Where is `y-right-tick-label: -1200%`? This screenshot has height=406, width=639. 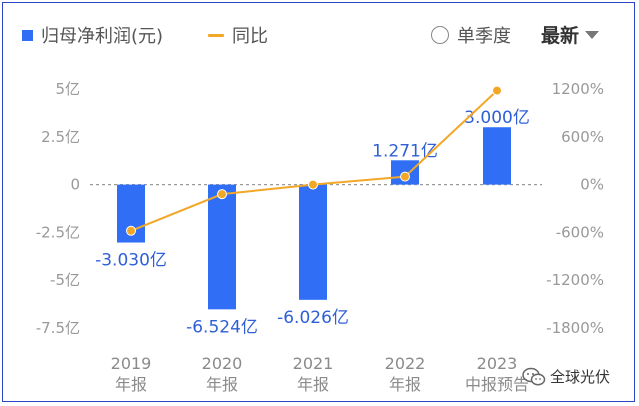 y-right-tick-label: -1200% is located at coordinates (575, 280).